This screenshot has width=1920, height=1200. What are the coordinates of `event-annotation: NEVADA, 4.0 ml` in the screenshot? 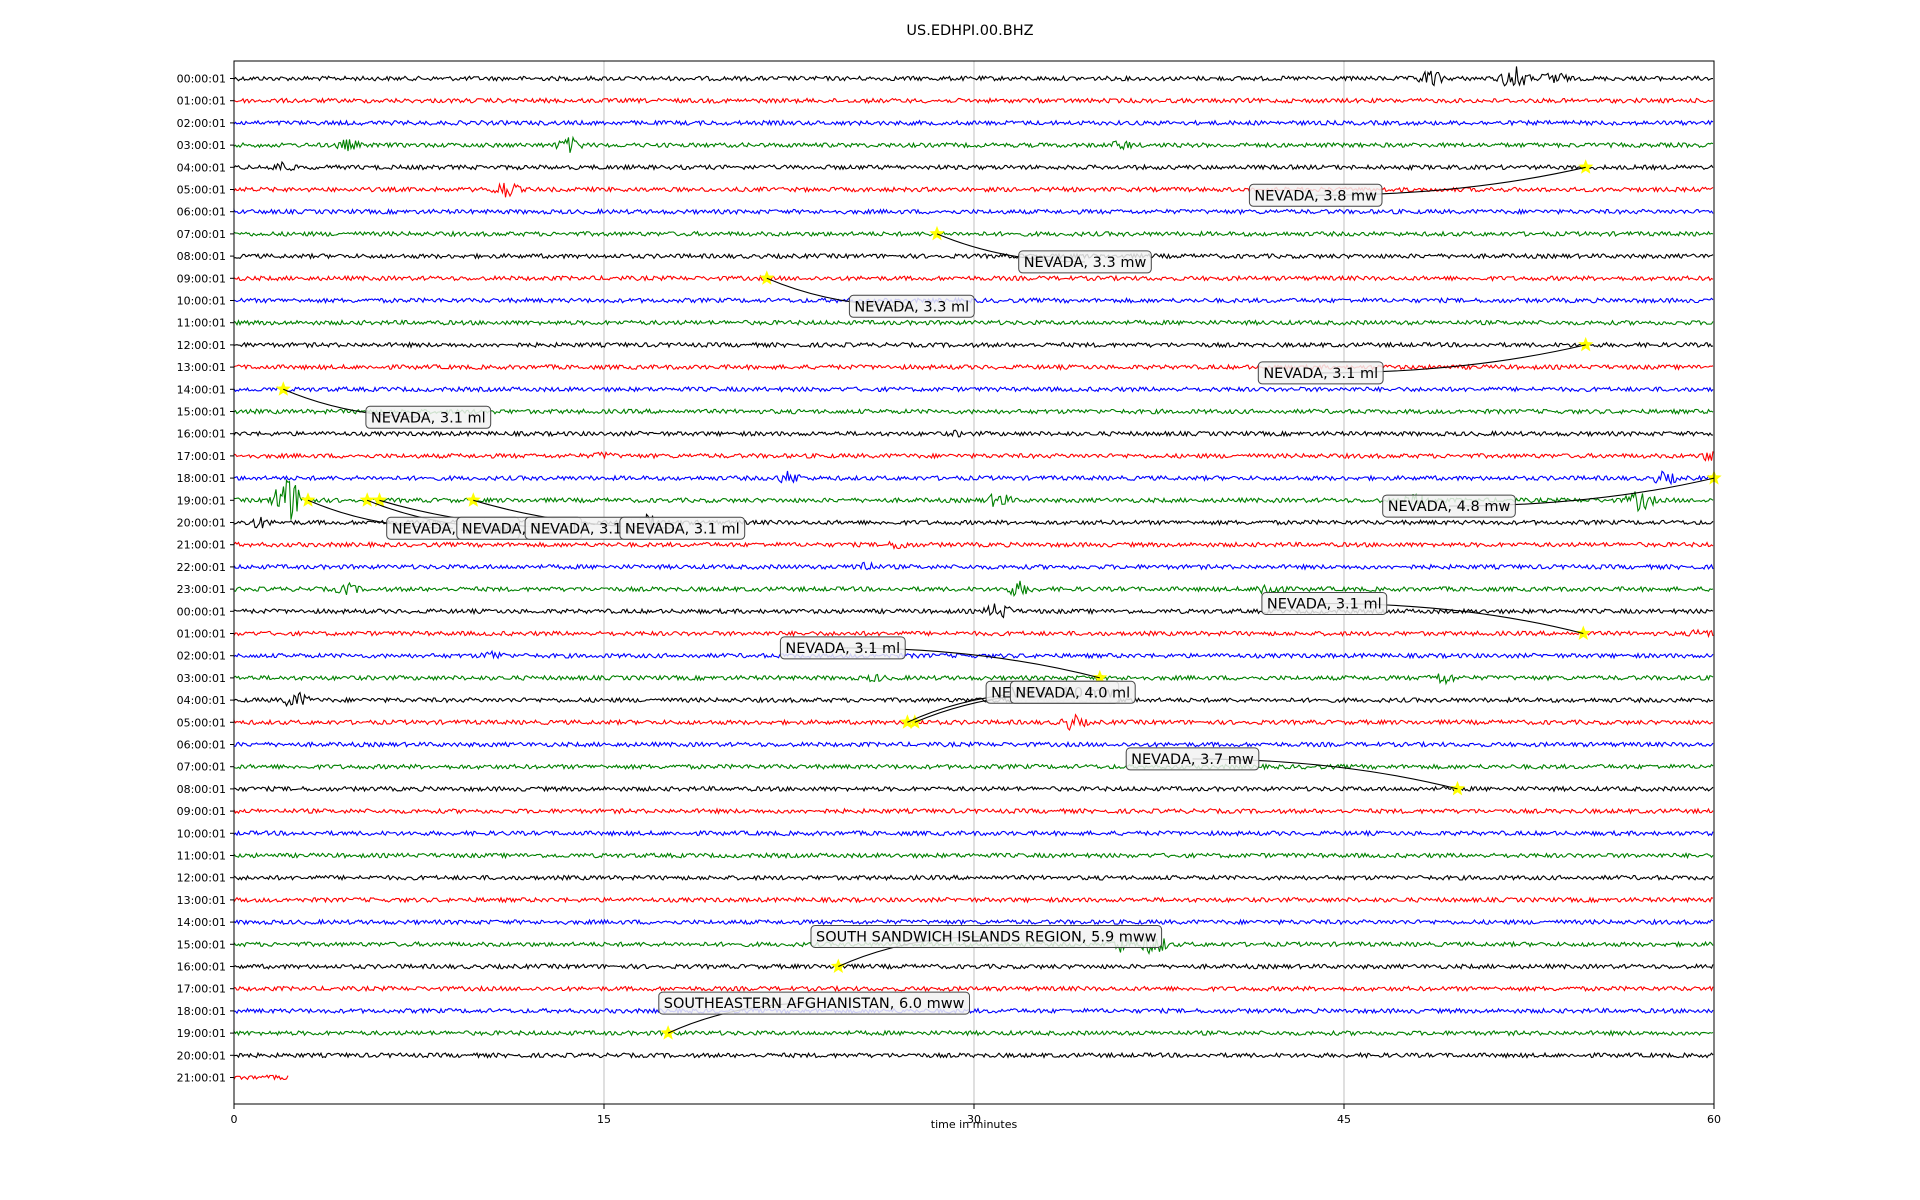 It's located at (1072, 692).